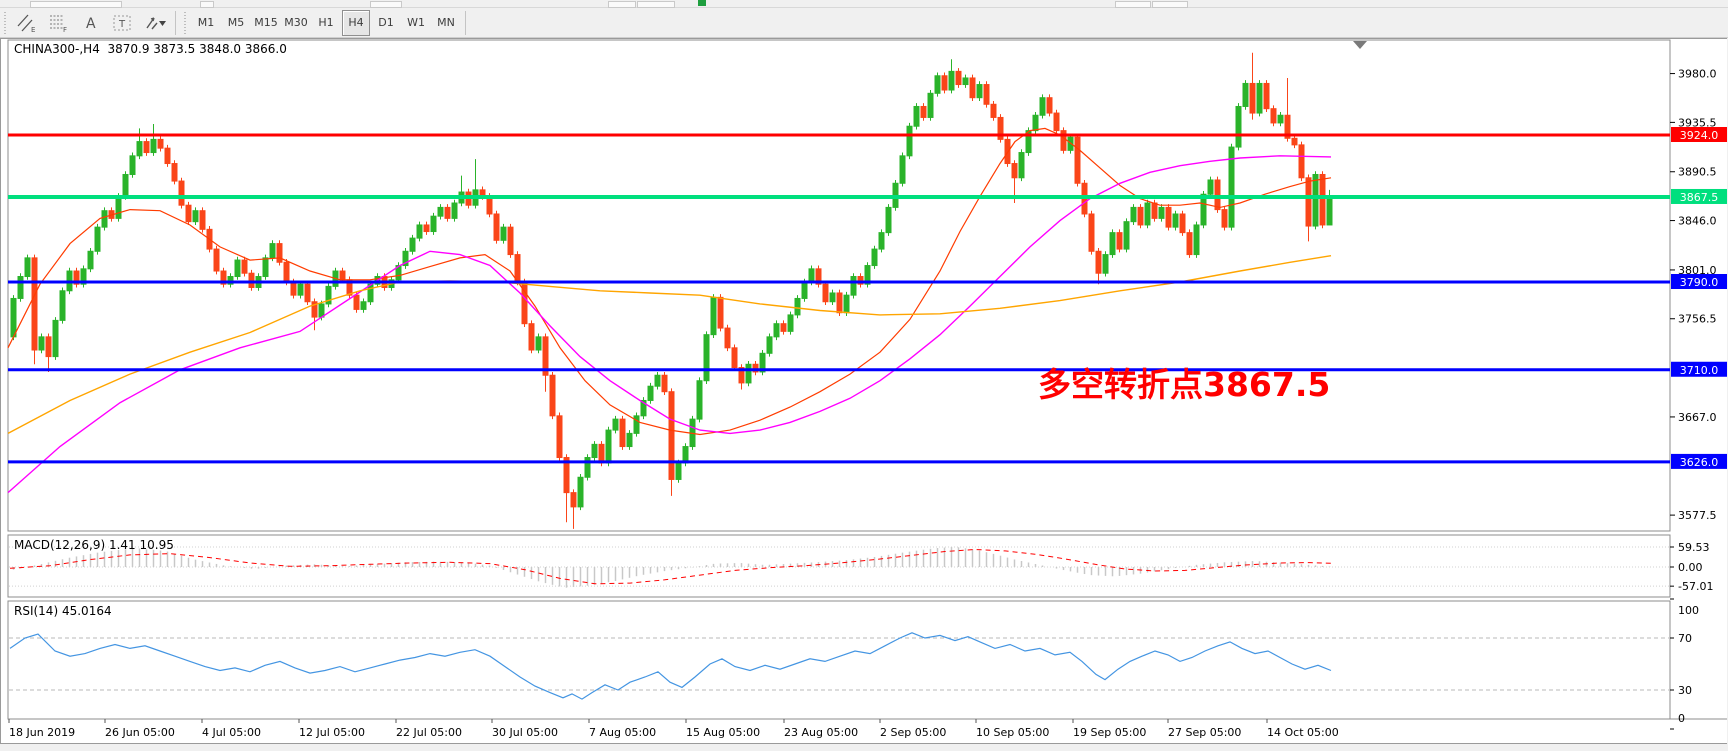 This screenshot has height=751, width=1728. I want to click on timeframe-button-H4: H4, so click(356, 22).